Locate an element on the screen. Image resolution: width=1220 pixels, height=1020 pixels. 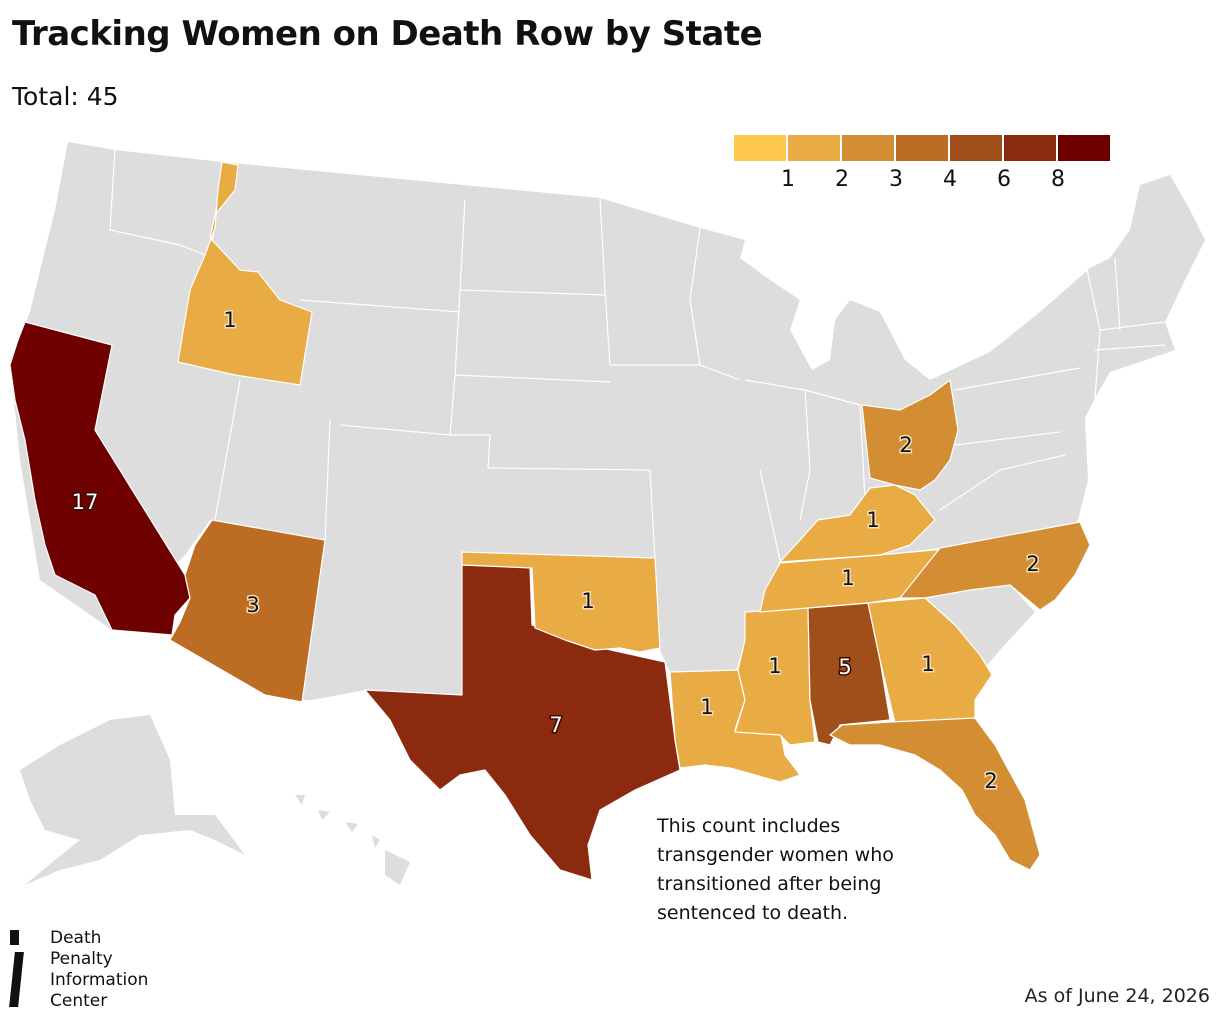
label-louisiana: 1 is located at coordinates (706, 707).